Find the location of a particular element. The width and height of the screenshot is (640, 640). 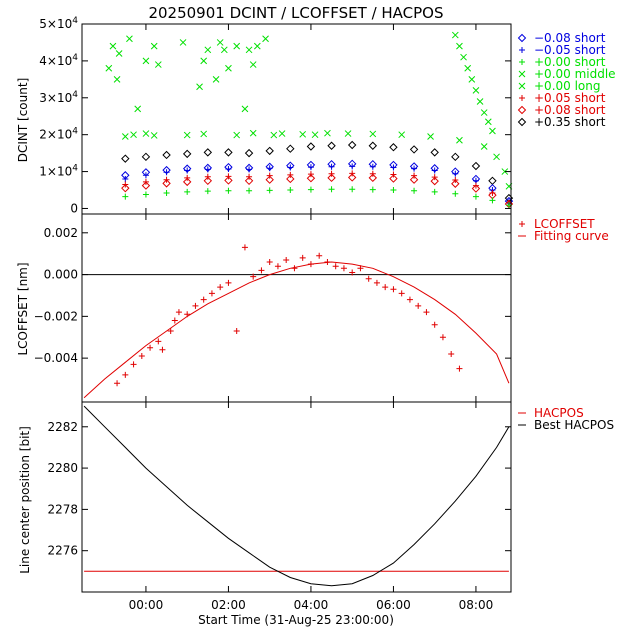

y-tick-label-base: 4×10 is located at coordinates (55, 61).